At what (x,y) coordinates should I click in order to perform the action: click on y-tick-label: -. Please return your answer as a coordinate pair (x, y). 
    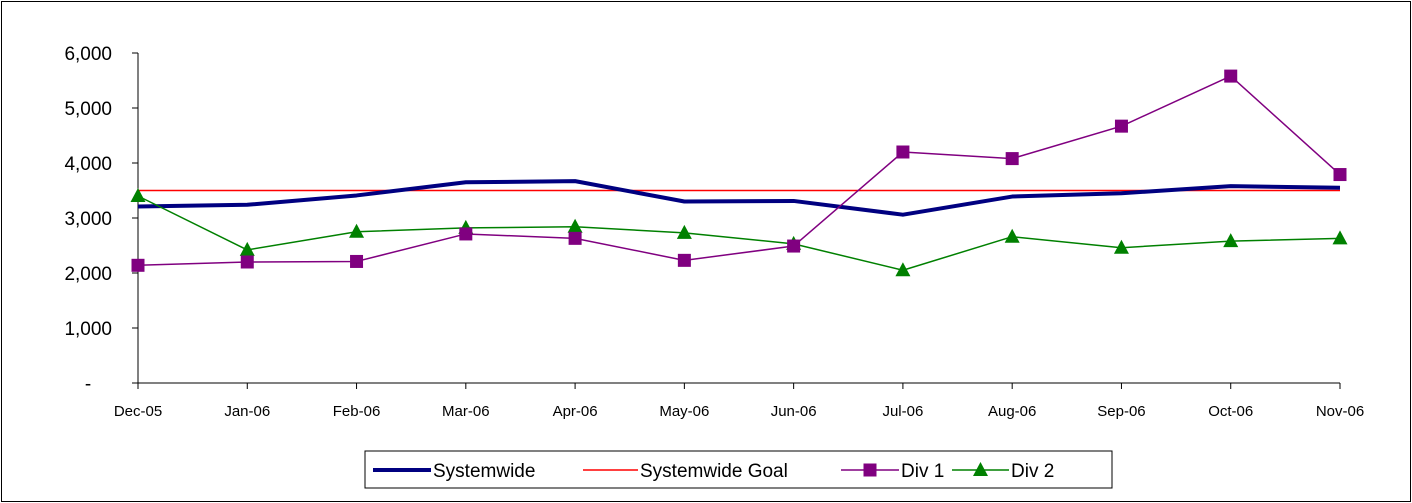
    Looking at the image, I should click on (88, 384).